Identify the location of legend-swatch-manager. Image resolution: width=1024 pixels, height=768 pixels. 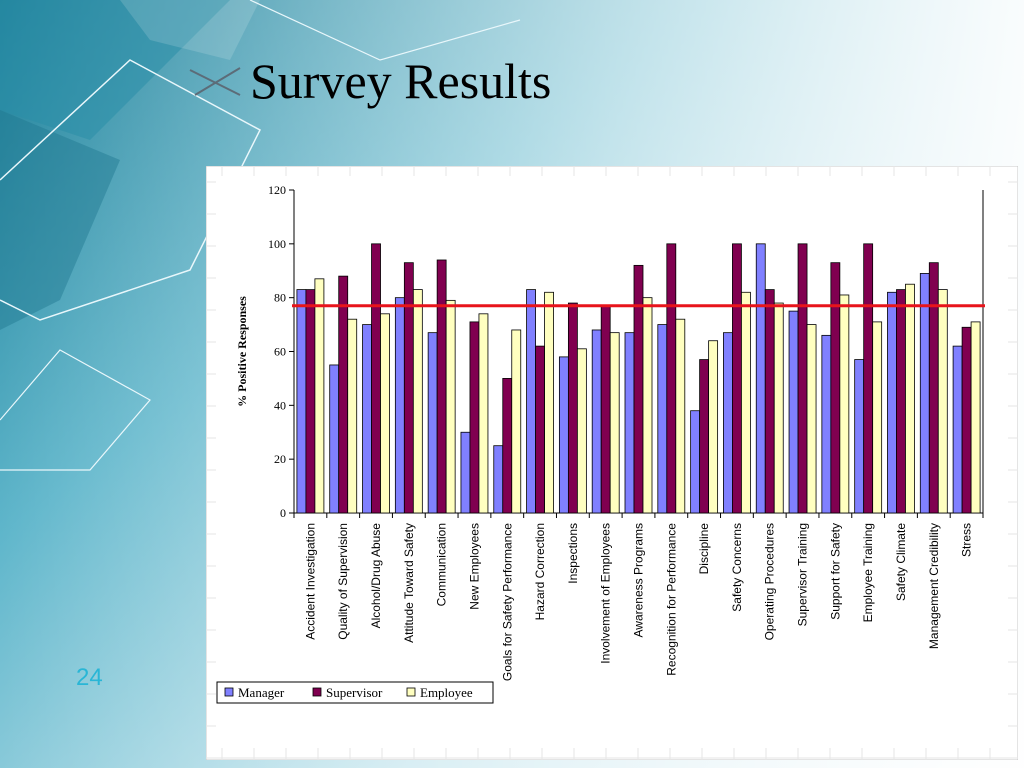
(229, 692).